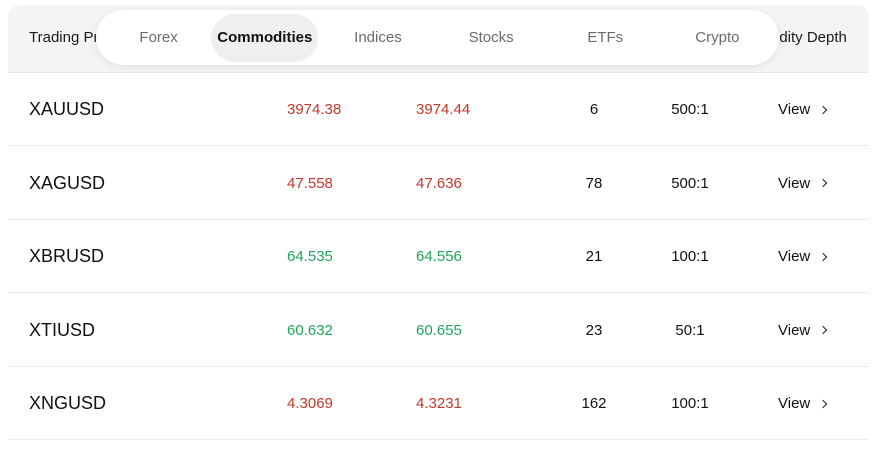 Image resolution: width=879 pixels, height=450 pixels. What do you see at coordinates (67, 256) in the screenshot?
I see `symbol-cell: XBRUSD` at bounding box center [67, 256].